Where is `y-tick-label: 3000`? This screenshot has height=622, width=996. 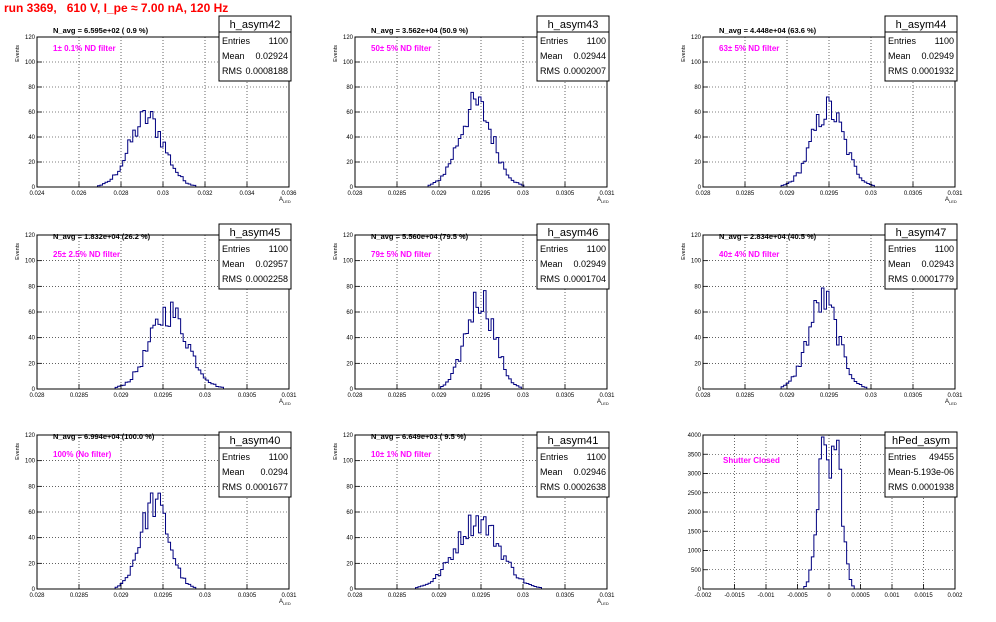 y-tick-label: 3000 is located at coordinates (695, 475).